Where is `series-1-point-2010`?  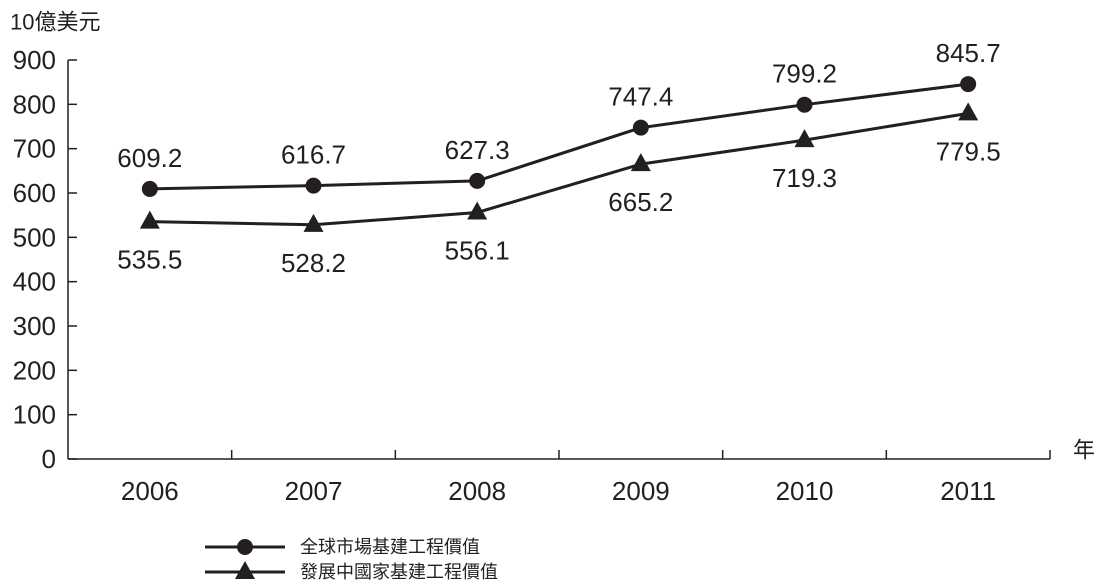
series-1-point-2010 is located at coordinates (804, 104).